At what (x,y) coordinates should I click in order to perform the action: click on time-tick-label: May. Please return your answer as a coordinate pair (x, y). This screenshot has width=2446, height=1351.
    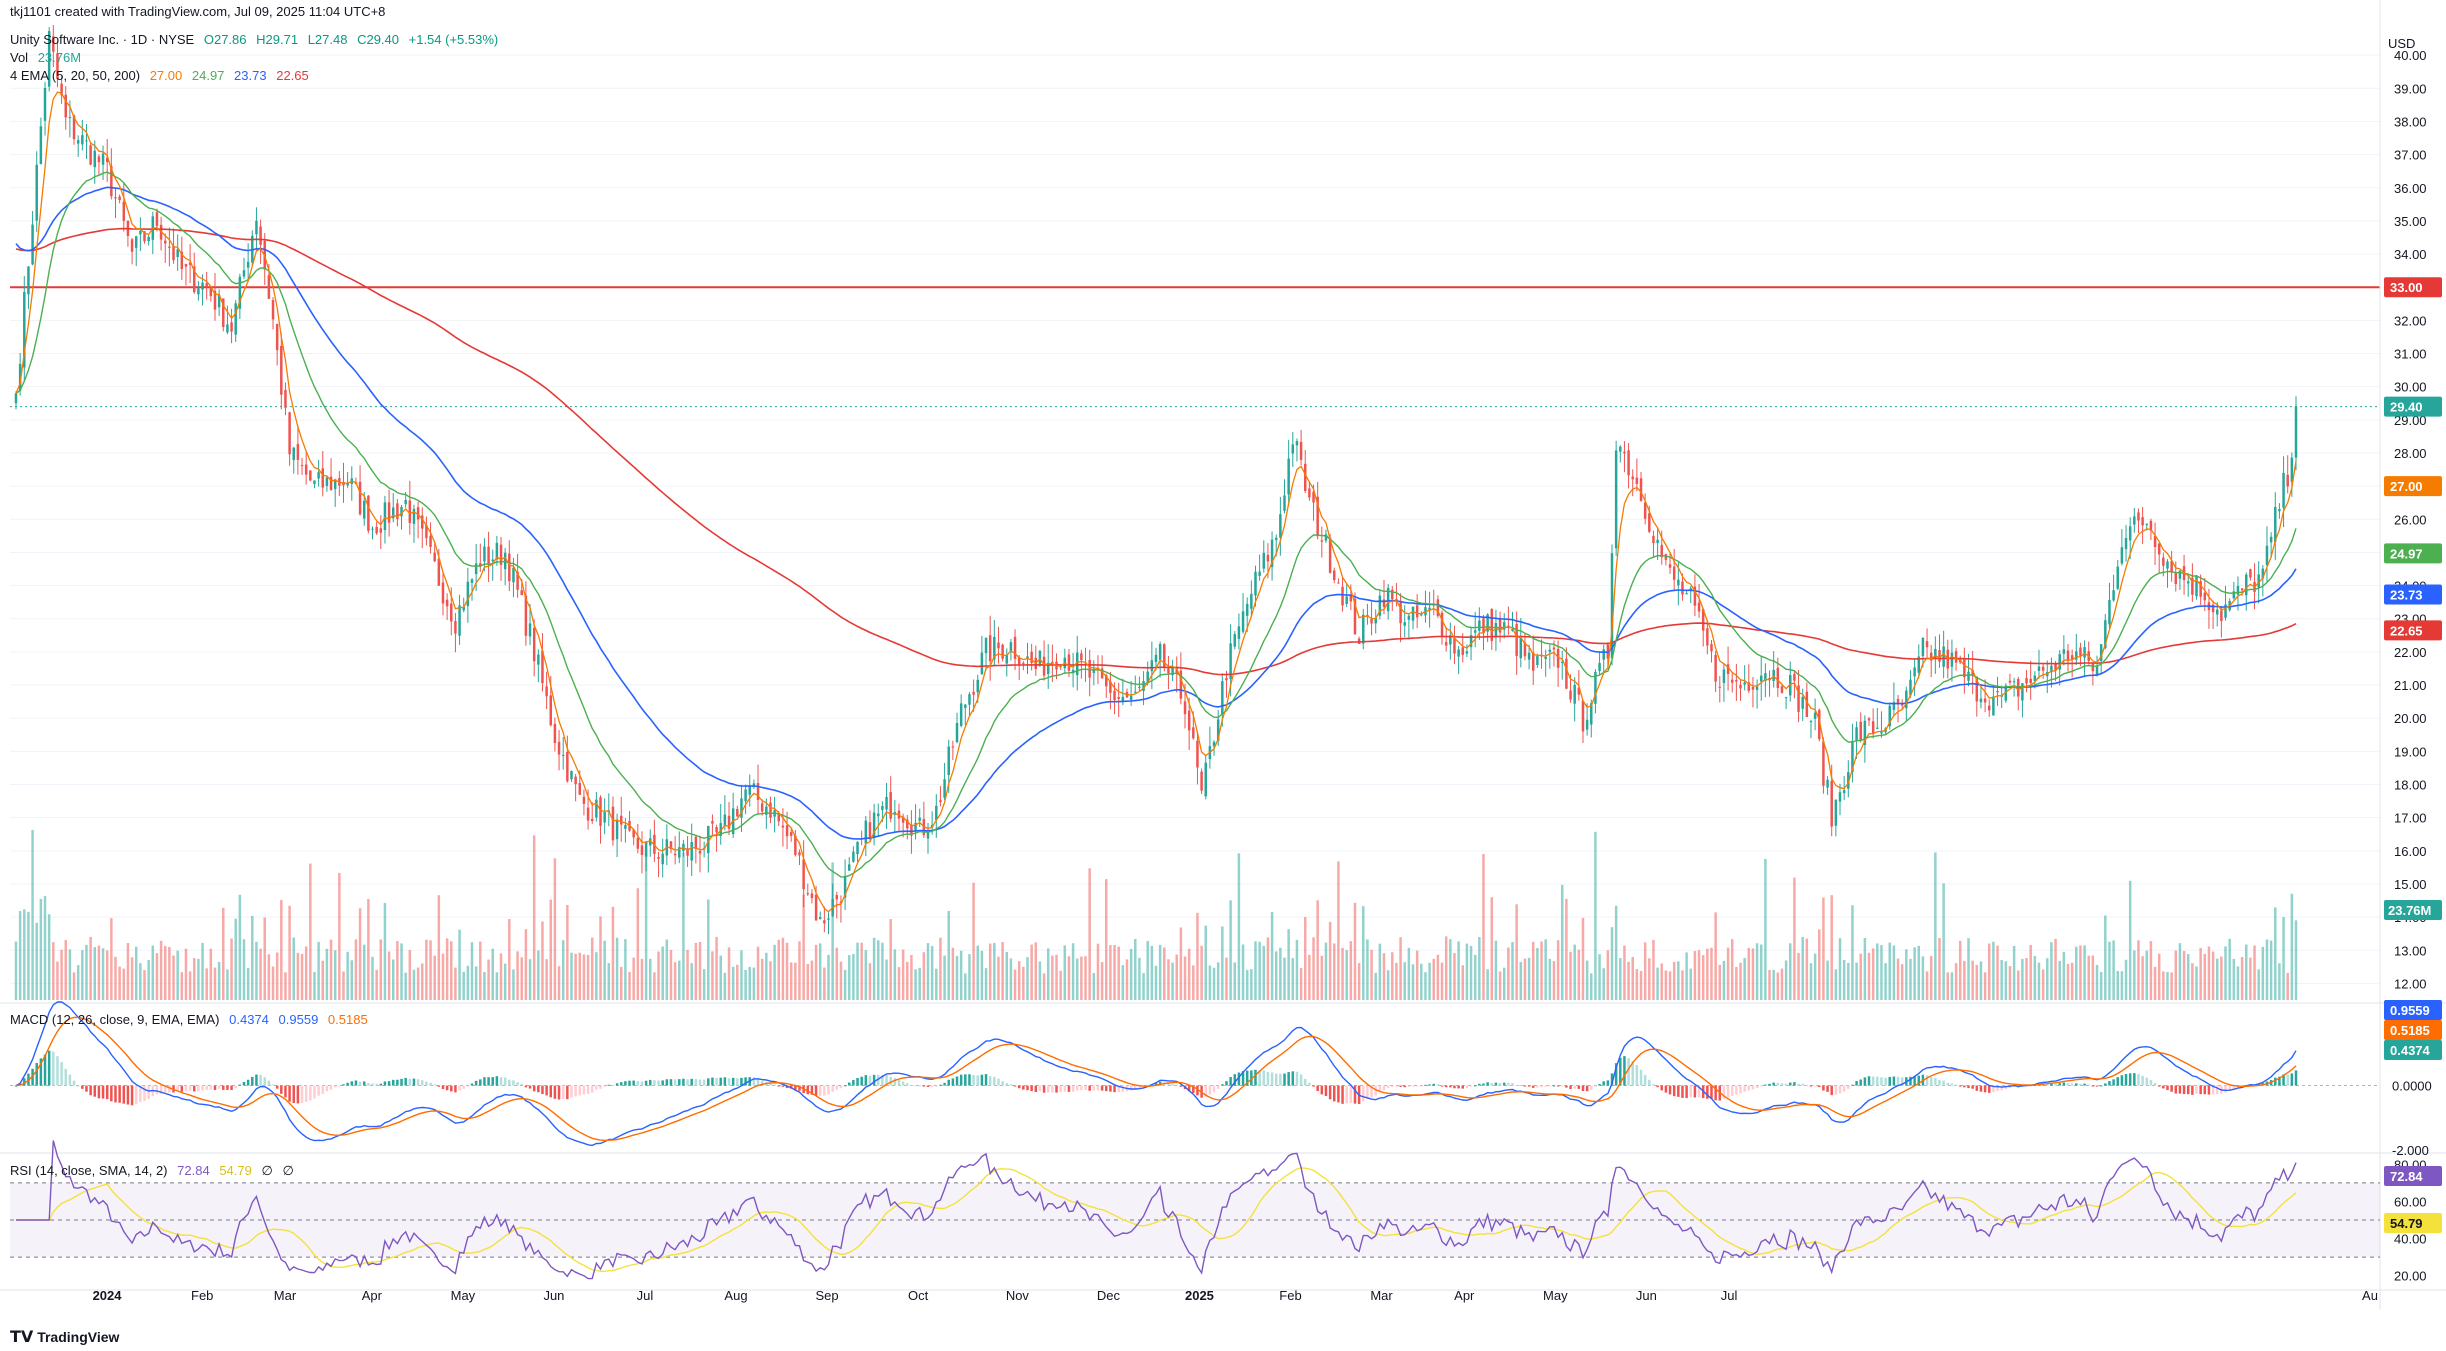
    Looking at the image, I should click on (1555, 1295).